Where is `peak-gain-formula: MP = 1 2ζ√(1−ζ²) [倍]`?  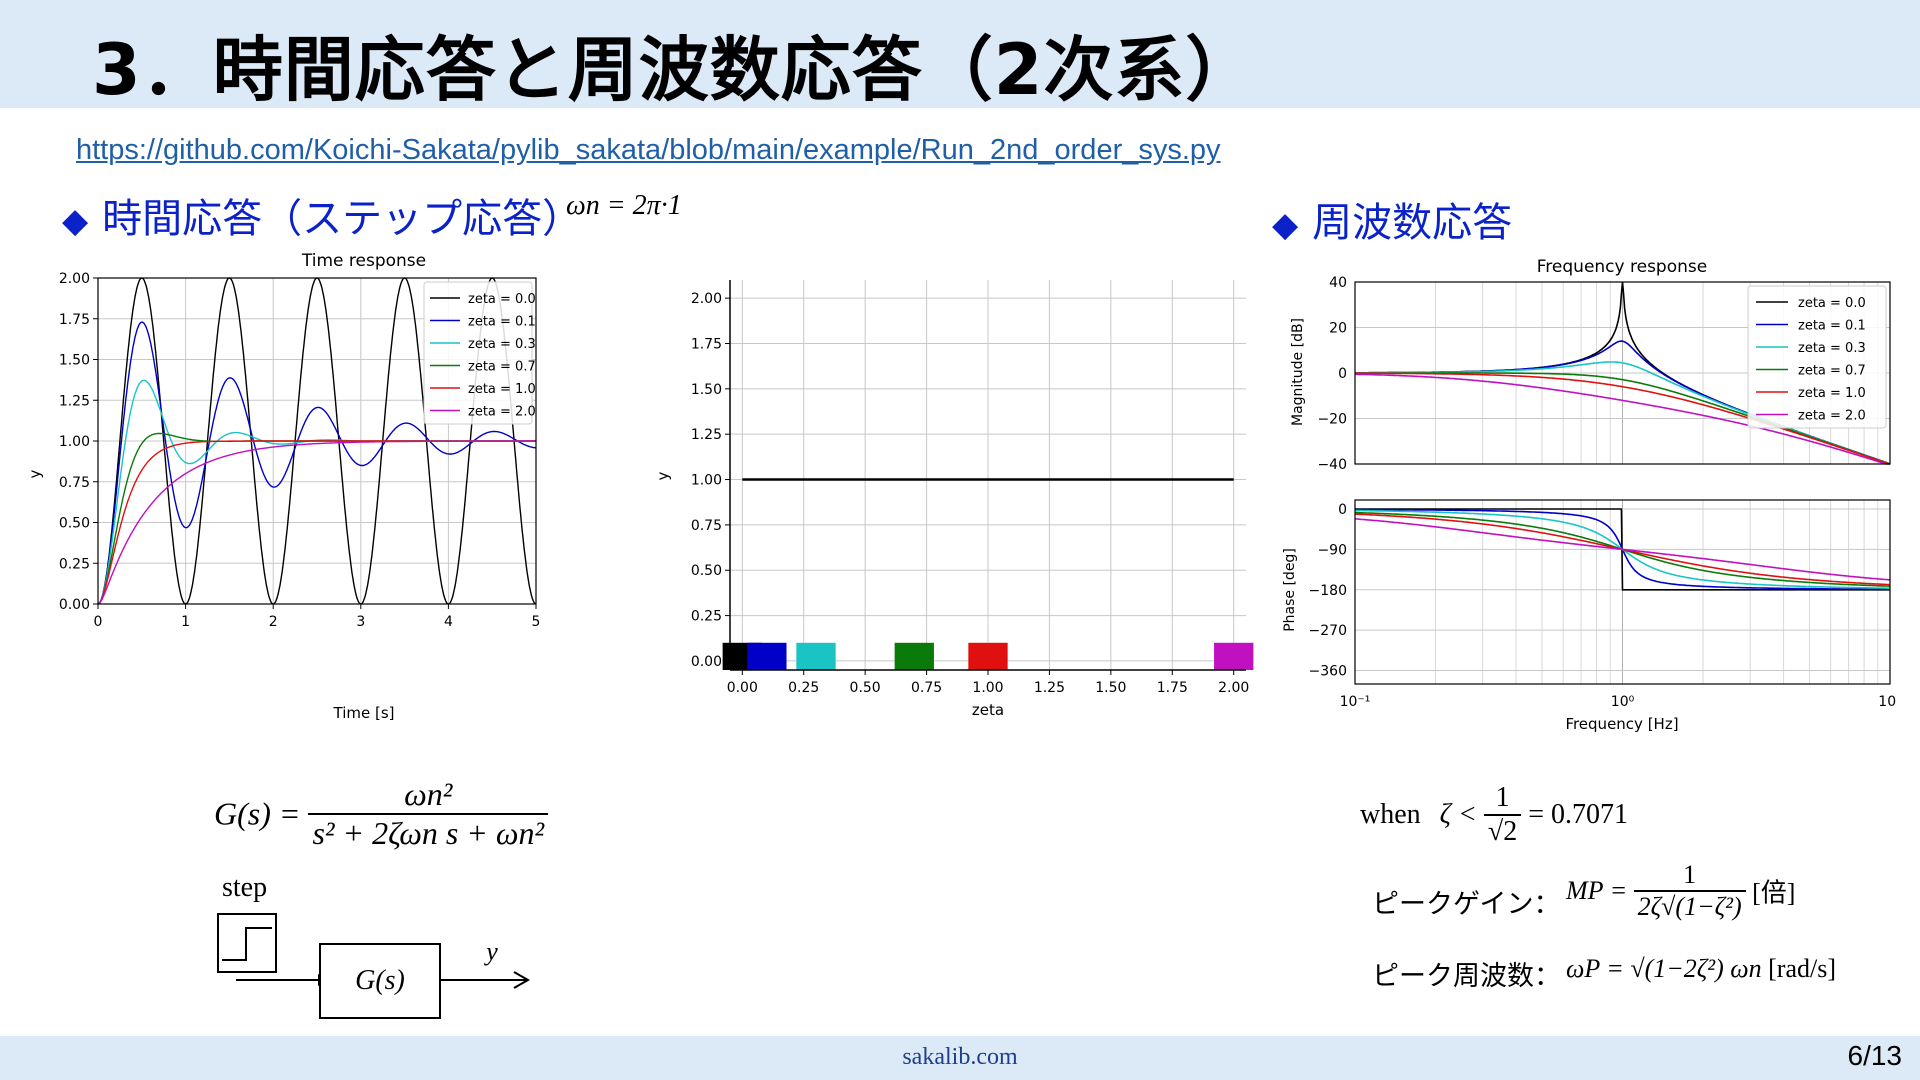
peak-gain-formula: MP = 1 2ζ√(1−ζ²) [倍] is located at coordinates (1680, 891).